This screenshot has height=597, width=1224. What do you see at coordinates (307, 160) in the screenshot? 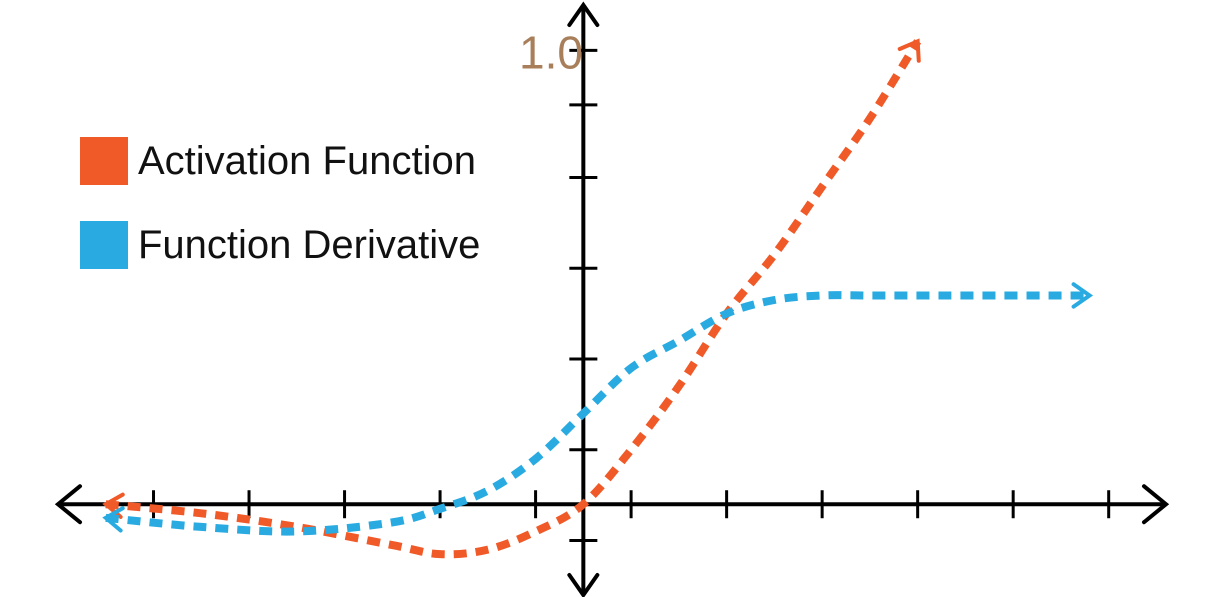
I see `legend-label-activation: Activation Function` at bounding box center [307, 160].